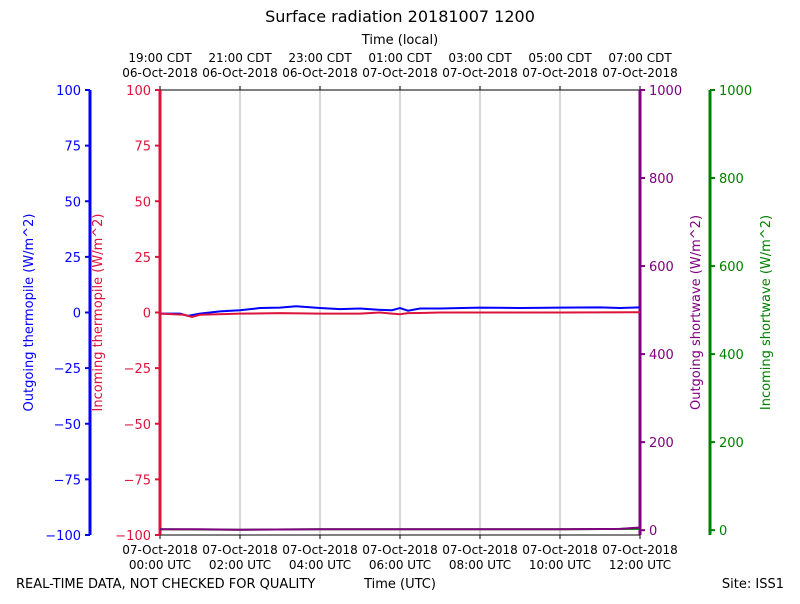 The height and width of the screenshot is (604, 800). What do you see at coordinates (640, 565) in the screenshot?
I see `x-tick-label-time: 12:00 UTC` at bounding box center [640, 565].